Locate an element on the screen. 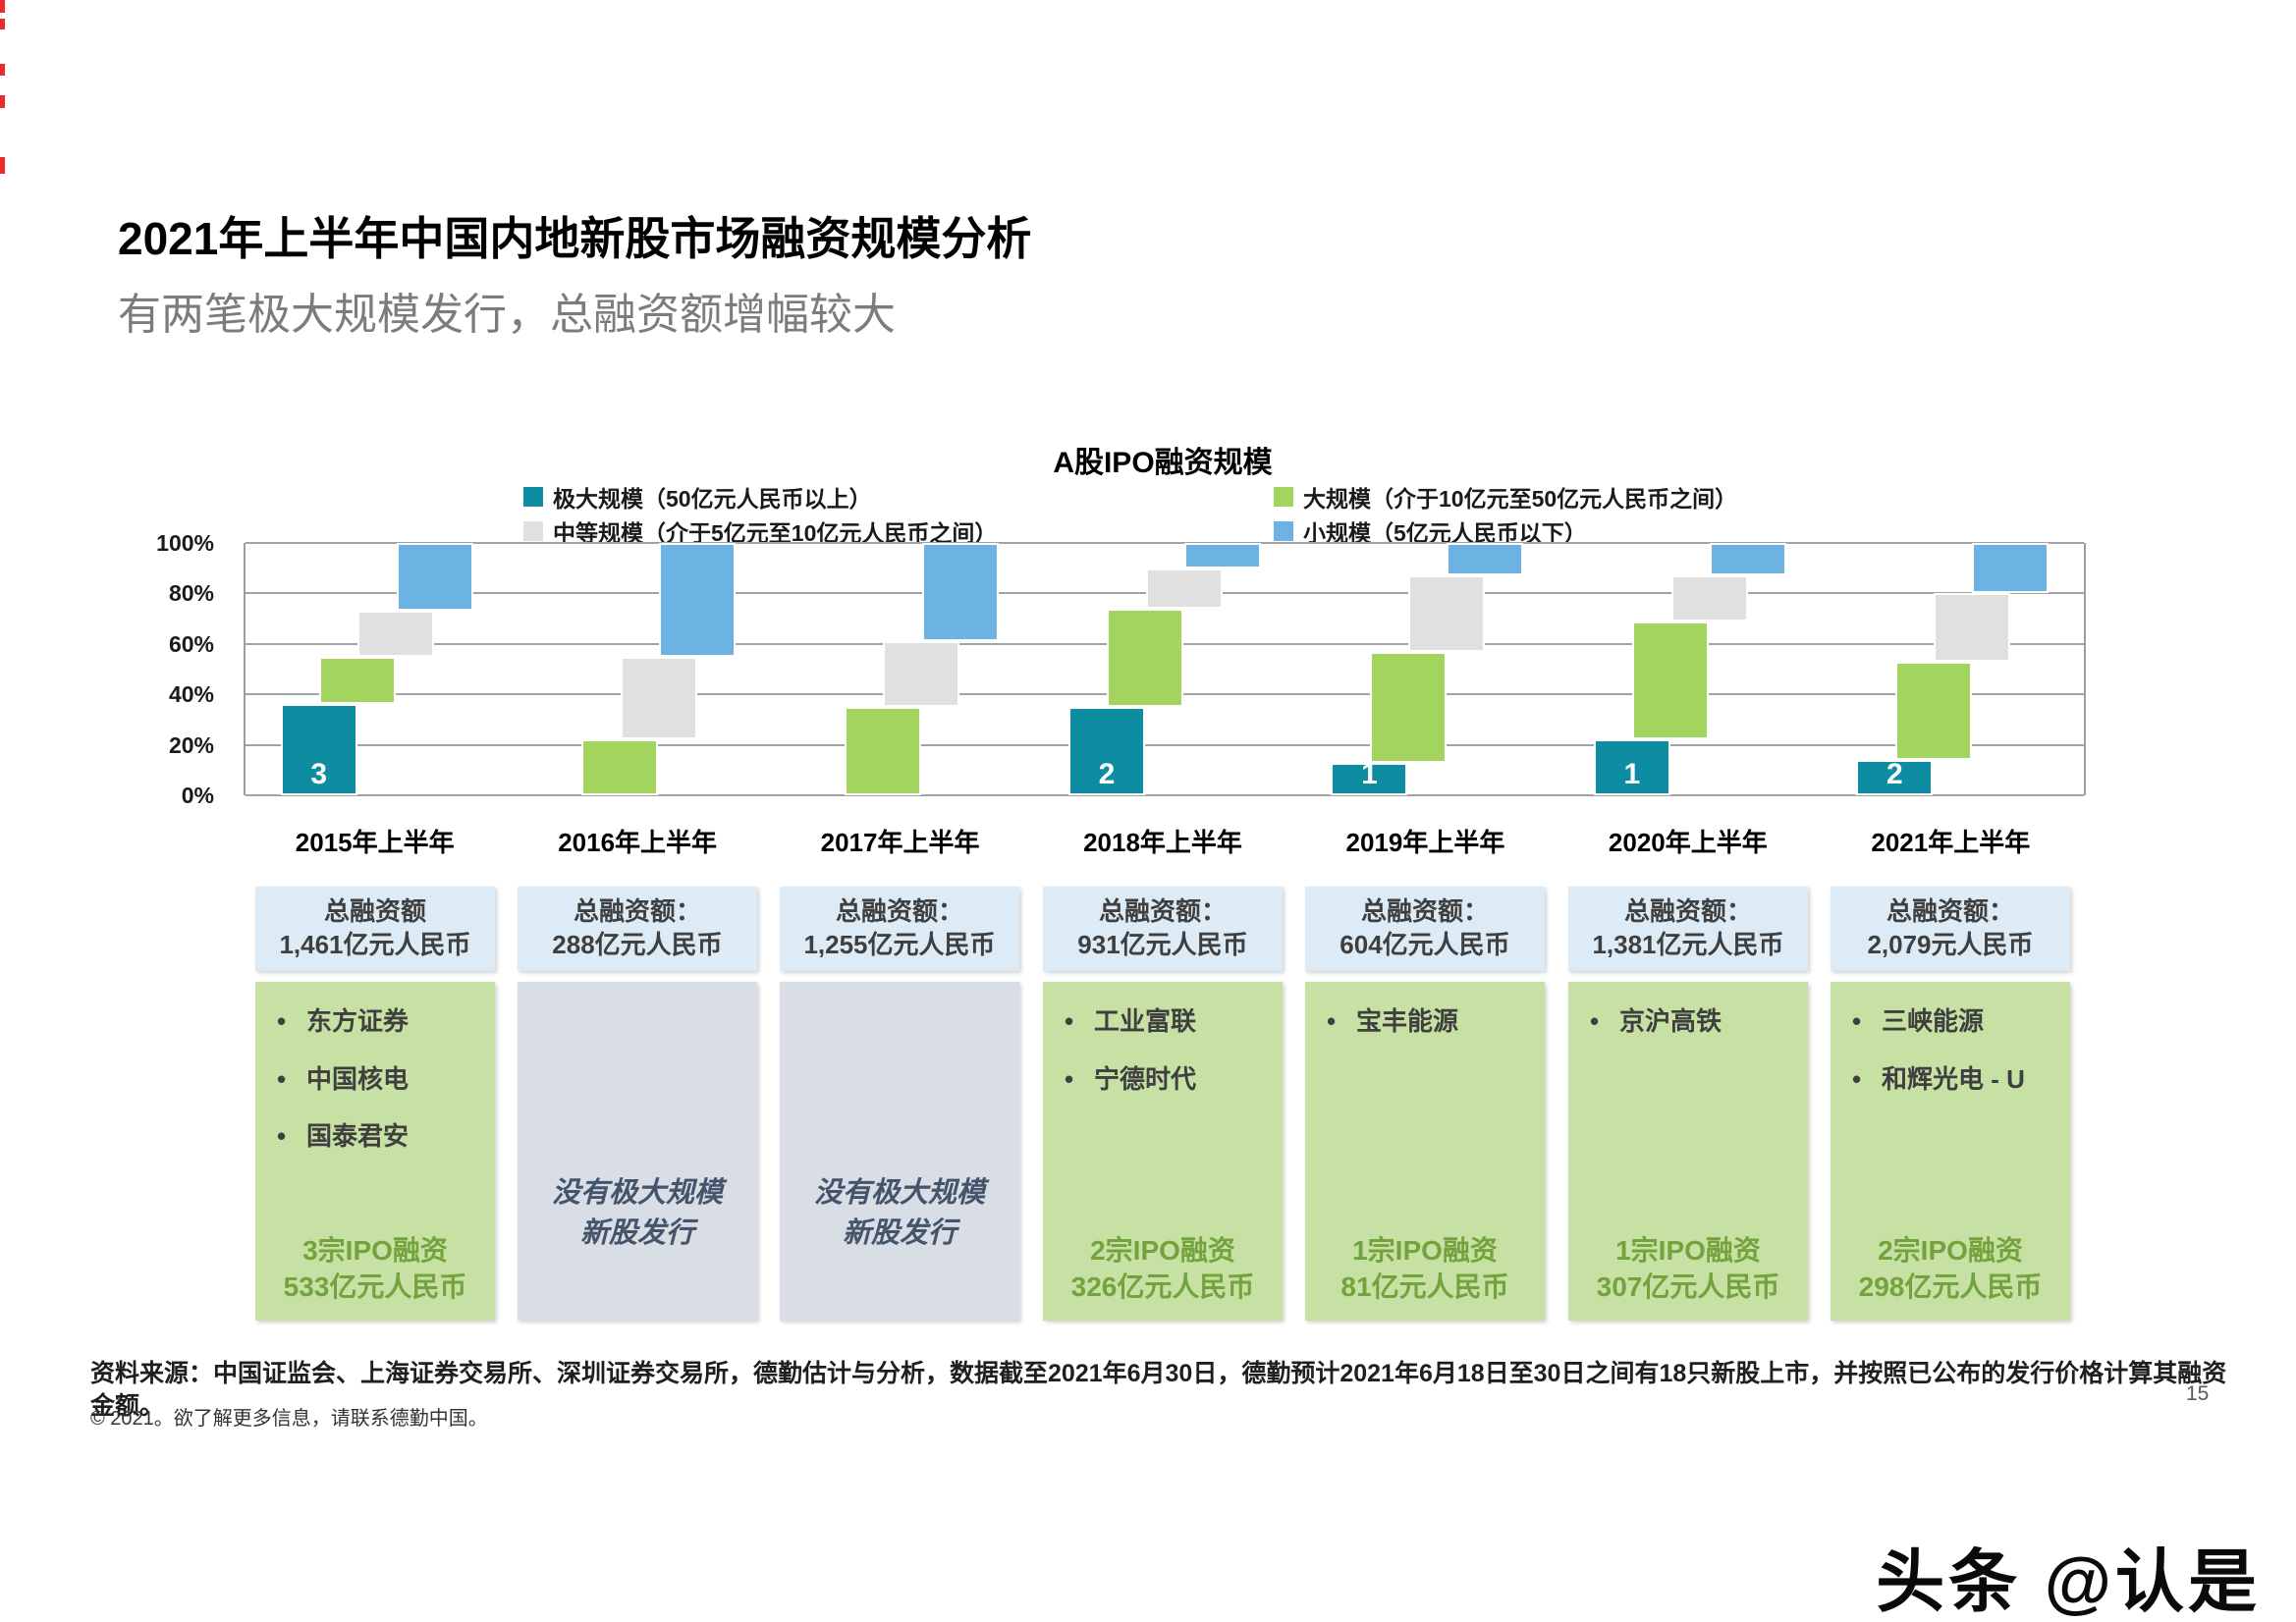  legend-label-large: 大规模（介于10亿元至50亿元人民币之间） is located at coordinates (1520, 499).